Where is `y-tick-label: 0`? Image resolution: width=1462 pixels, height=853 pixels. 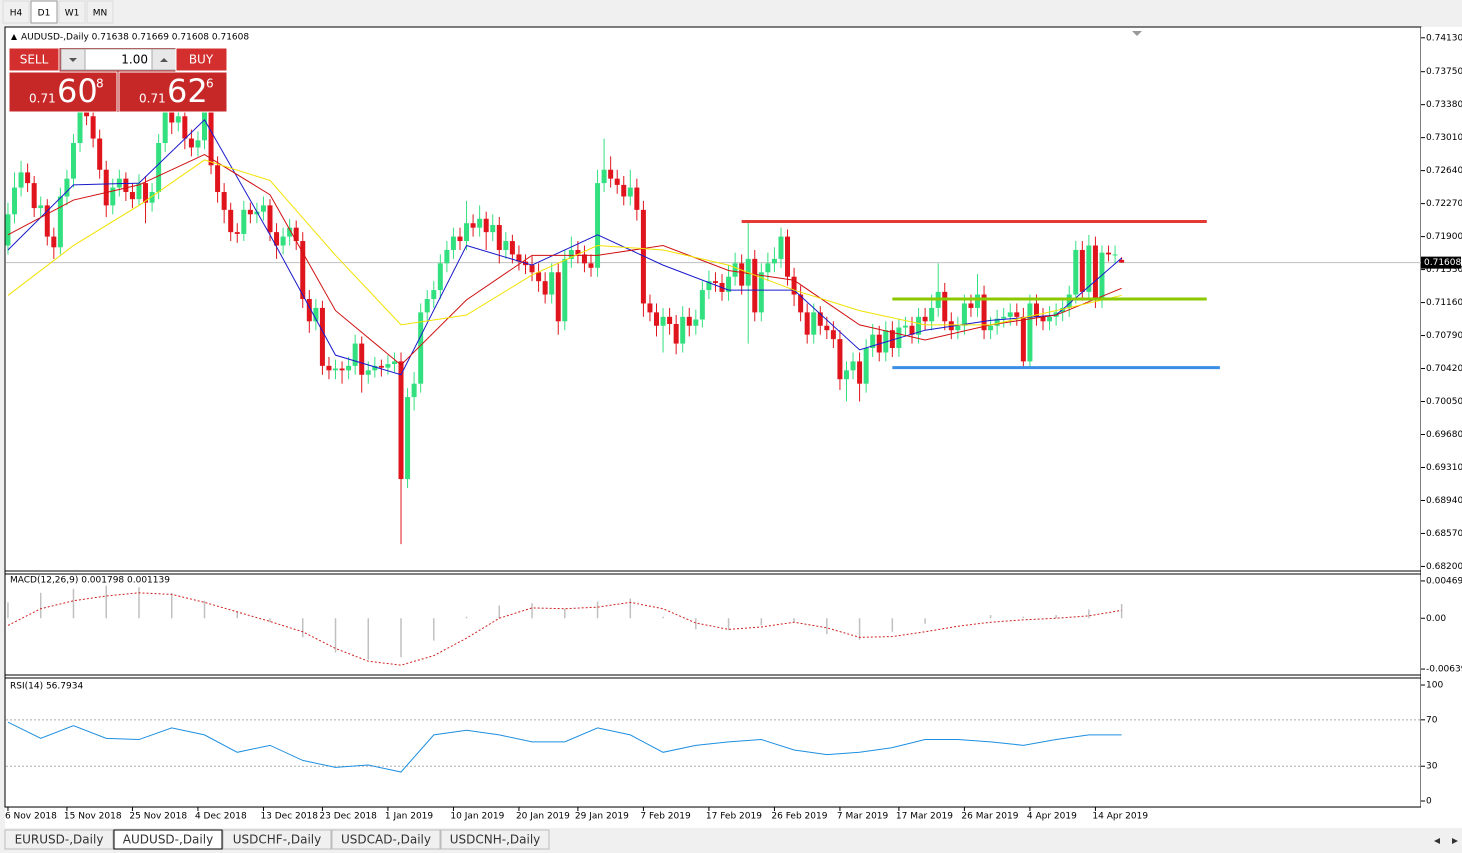 y-tick-label: 0 is located at coordinates (1429, 802).